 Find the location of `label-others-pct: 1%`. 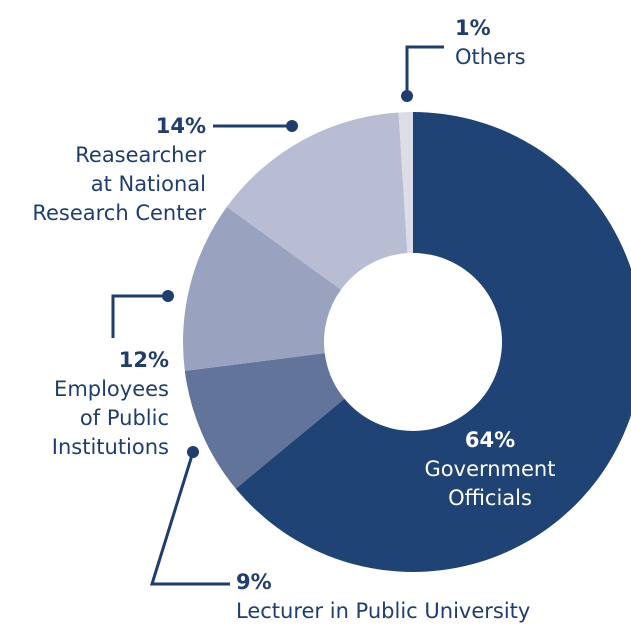

label-others-pct: 1% is located at coordinates (473, 28).